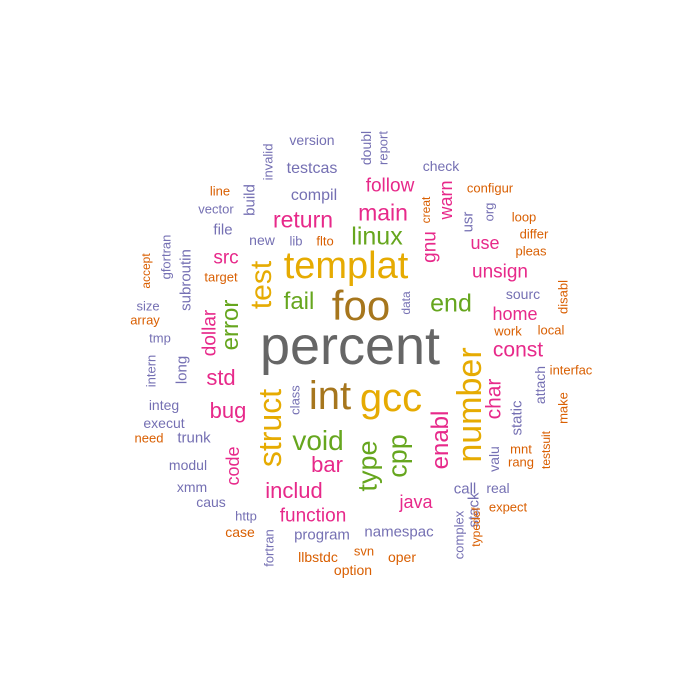 Image resolution: width=700 pixels, height=700 pixels. I want to click on word-option: option, so click(353, 570).